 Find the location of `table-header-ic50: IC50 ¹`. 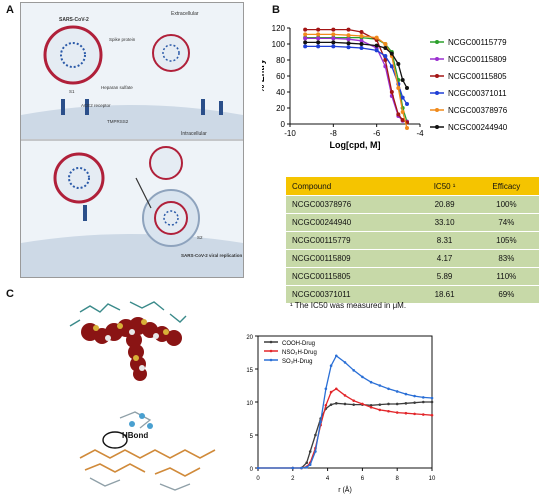

table-header-ic50: IC50 ¹ is located at coordinates (444, 186).